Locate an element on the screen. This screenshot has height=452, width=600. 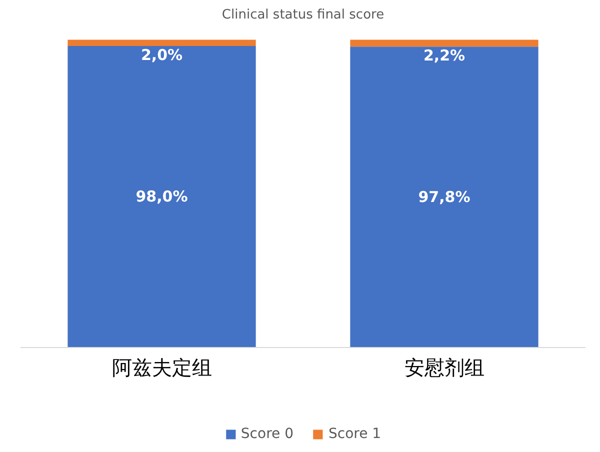
chart-title: Clinical status final score is located at coordinates (303, 15).